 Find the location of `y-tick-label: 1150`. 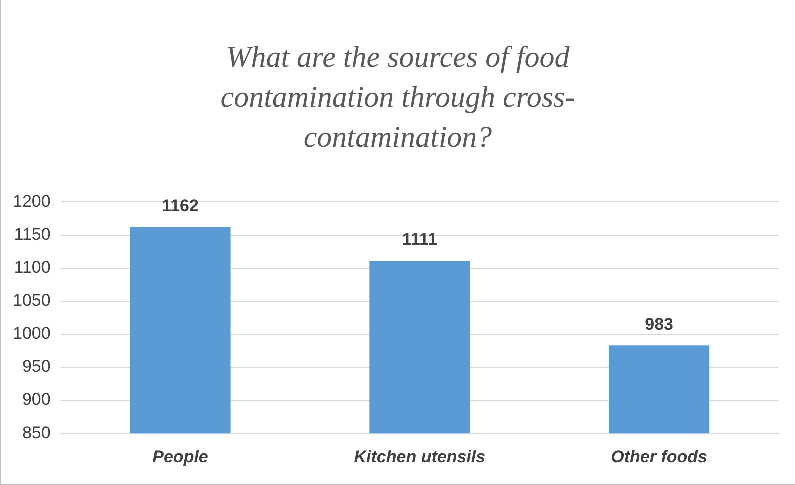

y-tick-label: 1150 is located at coordinates (32, 234).